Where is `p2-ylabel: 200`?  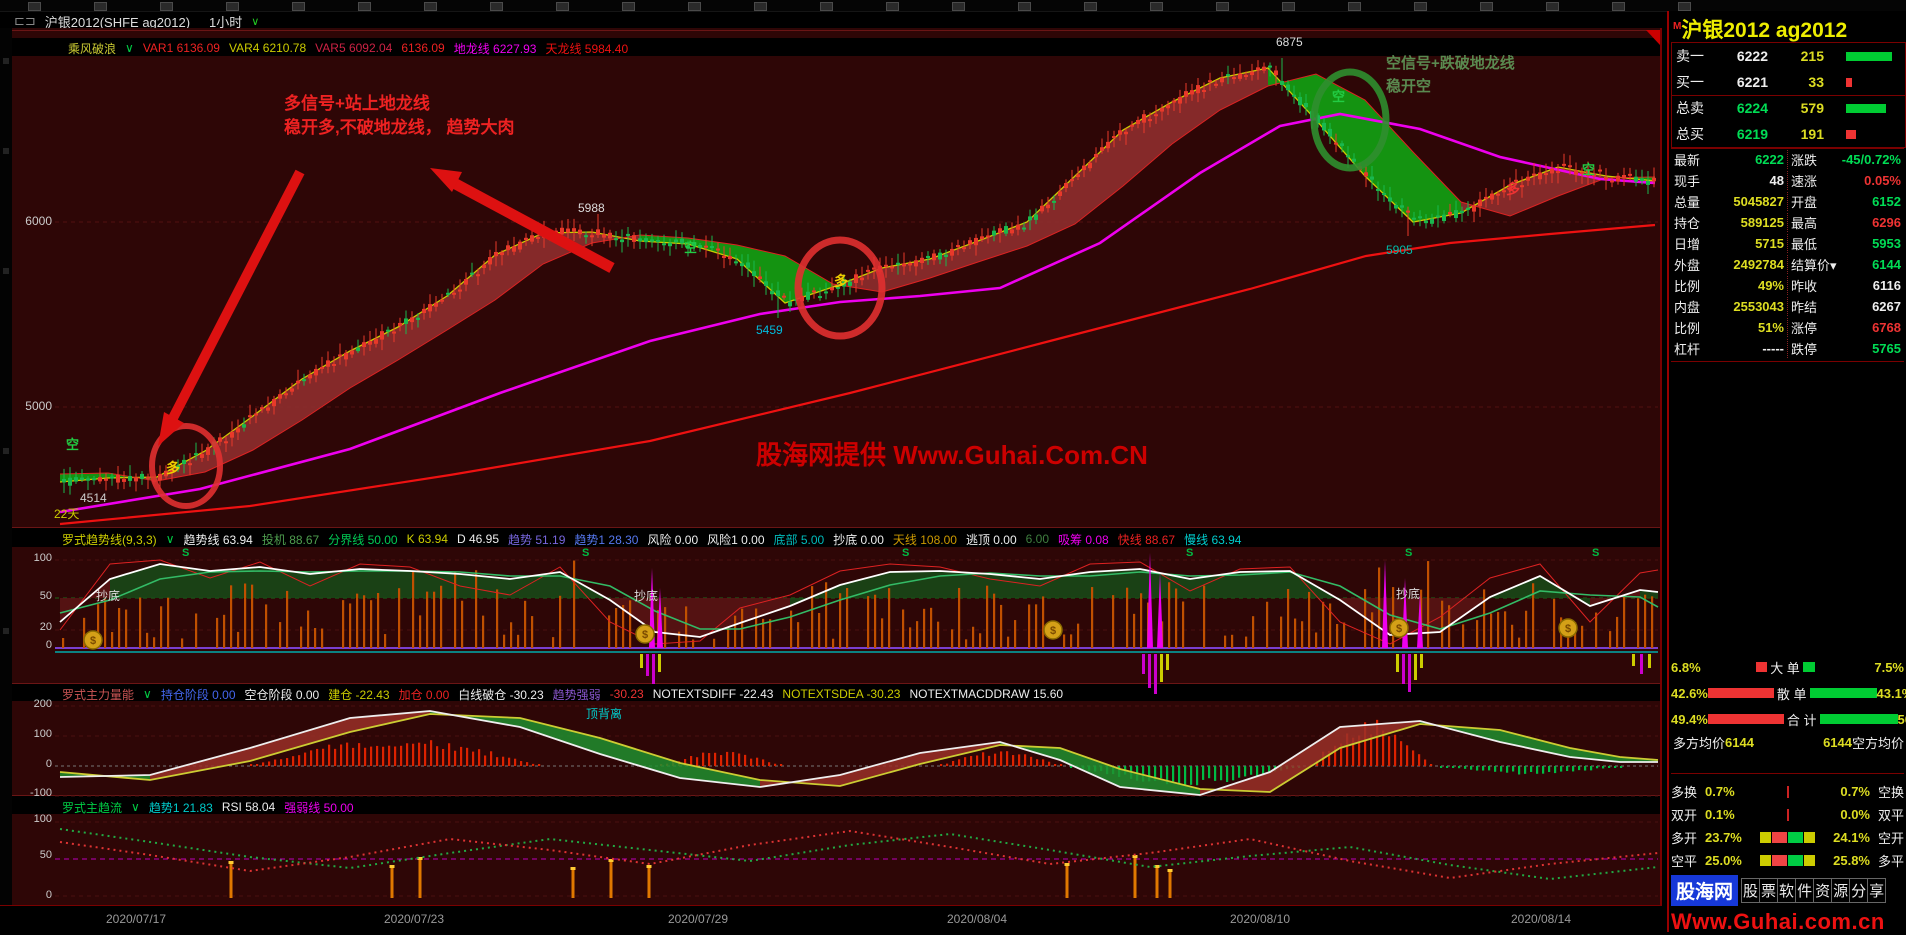 p2-ylabel: 200 is located at coordinates (43, 704).